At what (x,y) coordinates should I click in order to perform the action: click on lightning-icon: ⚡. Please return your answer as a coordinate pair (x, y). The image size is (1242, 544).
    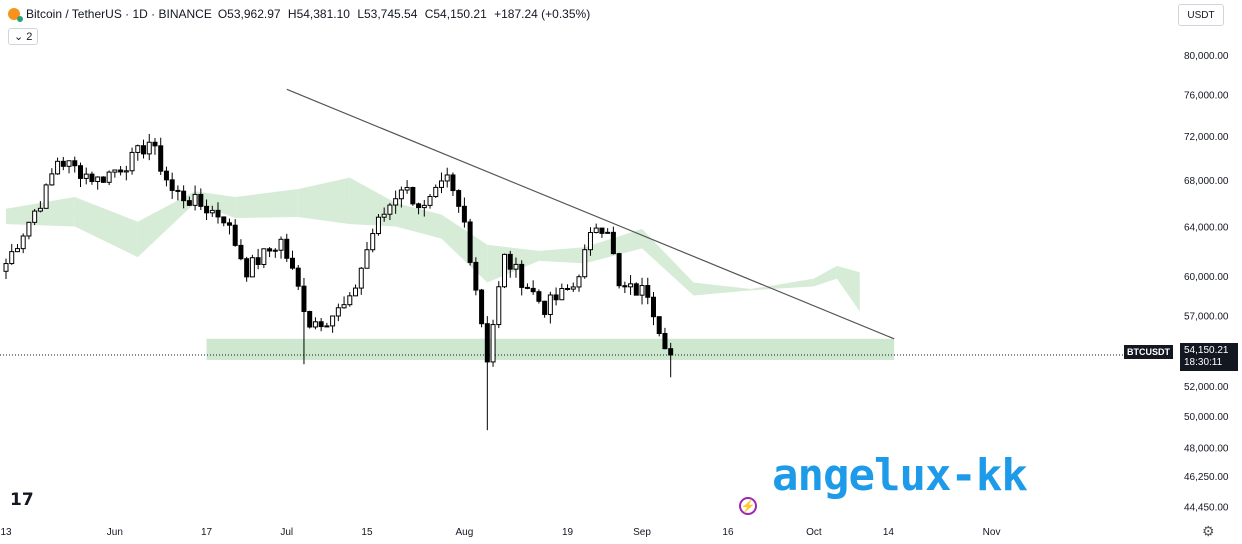
    Looking at the image, I should click on (748, 506).